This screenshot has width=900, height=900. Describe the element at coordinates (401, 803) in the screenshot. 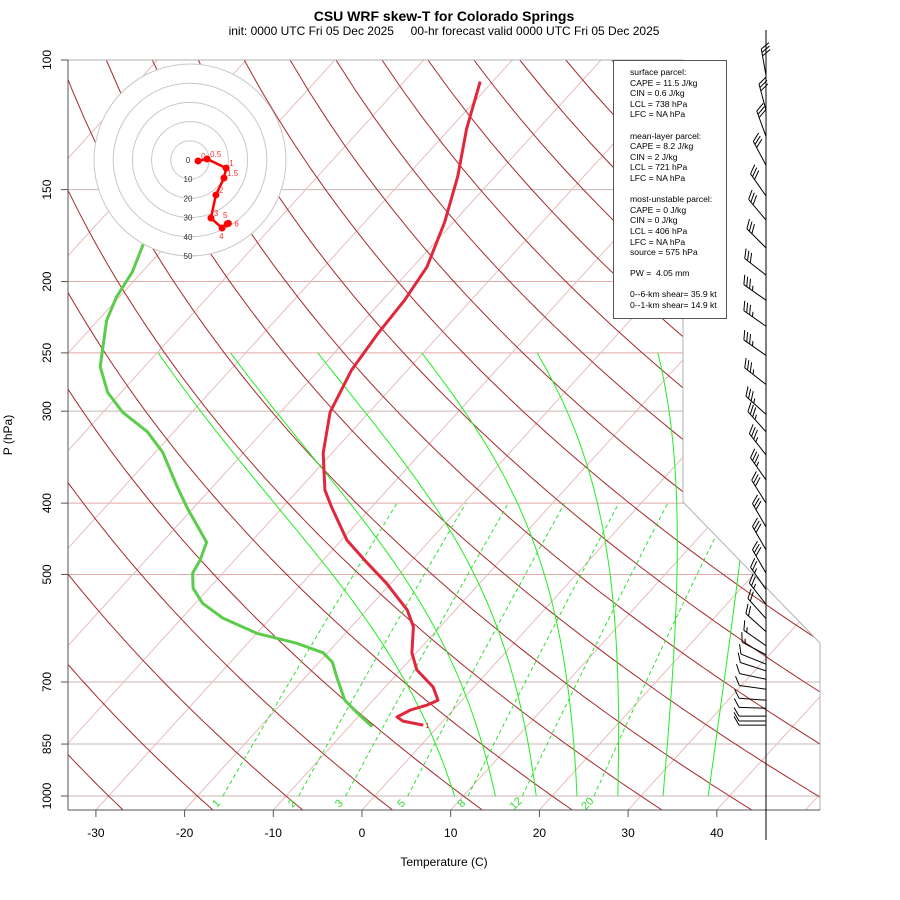

I see `mixing-ratio-label: 5` at that location.